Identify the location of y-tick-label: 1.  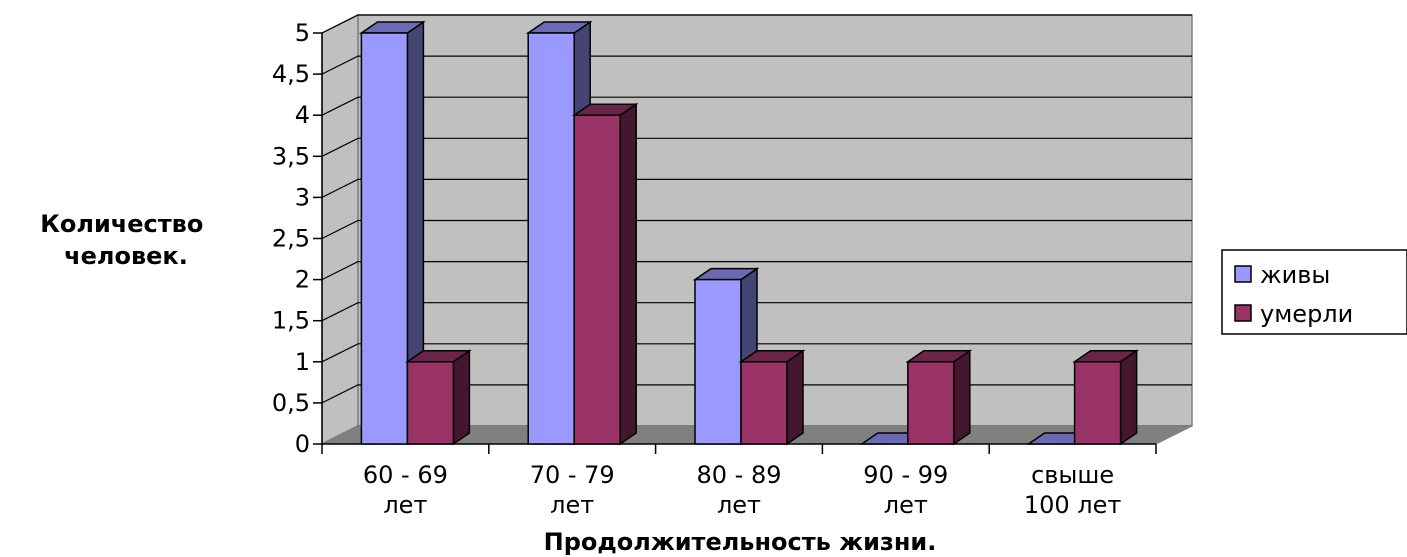
(302, 362).